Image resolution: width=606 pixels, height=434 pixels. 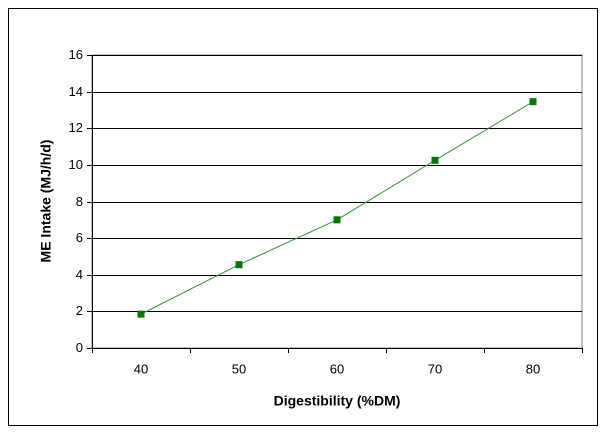 What do you see at coordinates (239, 368) in the screenshot?
I see `x-tick-label: 50` at bounding box center [239, 368].